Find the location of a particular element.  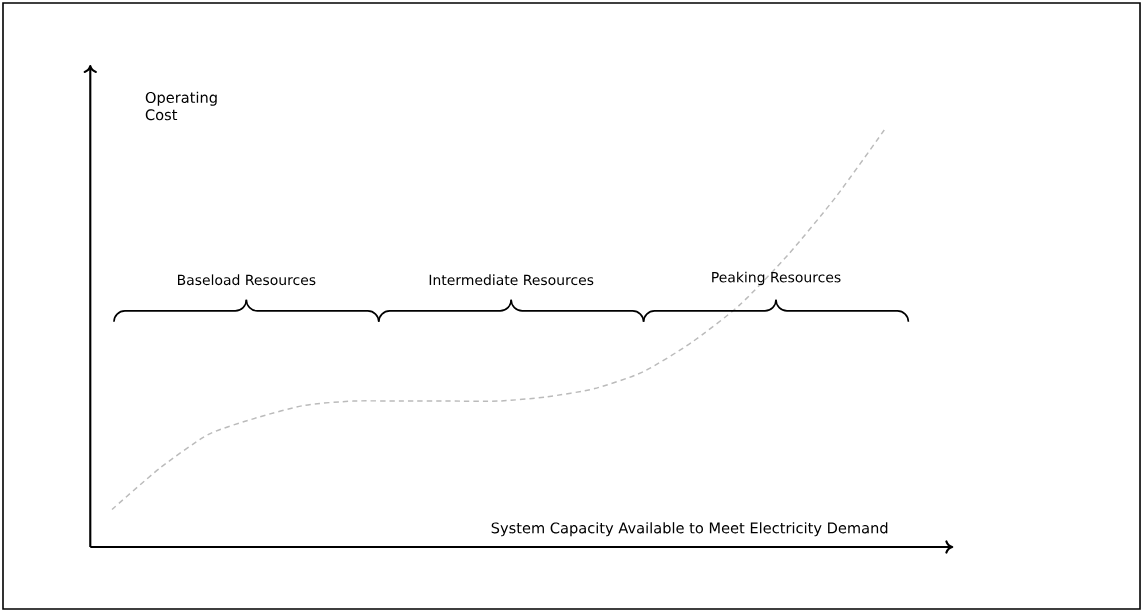

annotation: Intermediate Resources is located at coordinates (511, 280).